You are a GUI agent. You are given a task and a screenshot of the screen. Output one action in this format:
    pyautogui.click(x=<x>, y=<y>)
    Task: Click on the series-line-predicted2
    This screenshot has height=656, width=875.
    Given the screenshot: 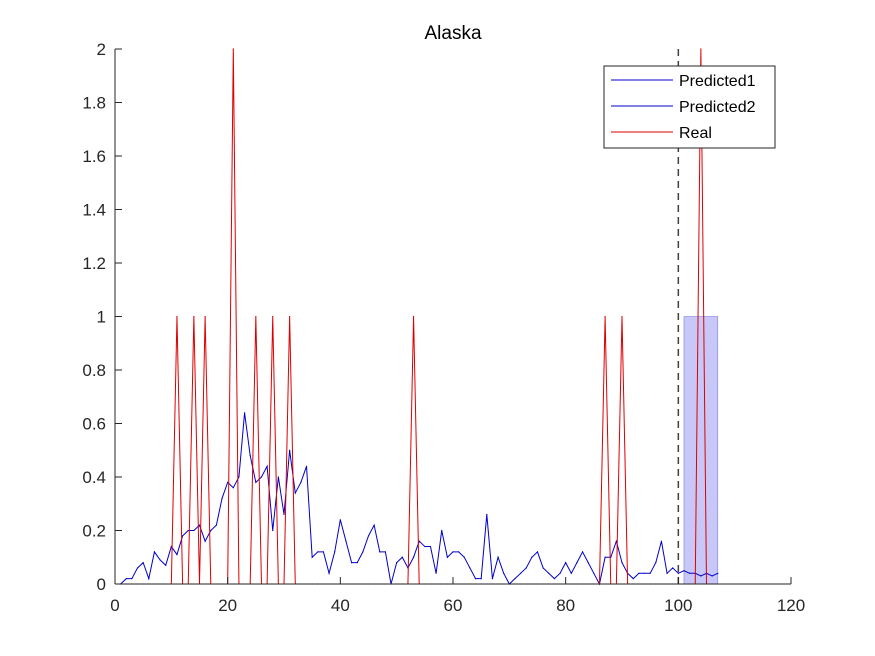 What is the action you would take?
    pyautogui.click(x=698, y=573)
    